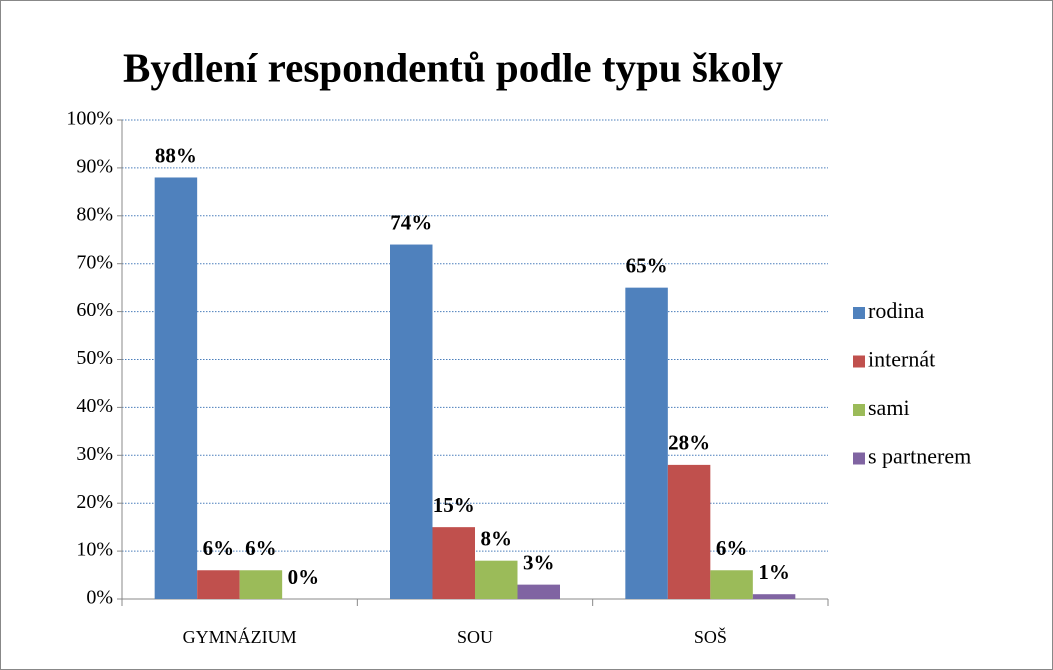 This screenshot has width=1053, height=670. Describe the element at coordinates (94, 454) in the screenshot. I see `y-tick-label: 30%` at that location.